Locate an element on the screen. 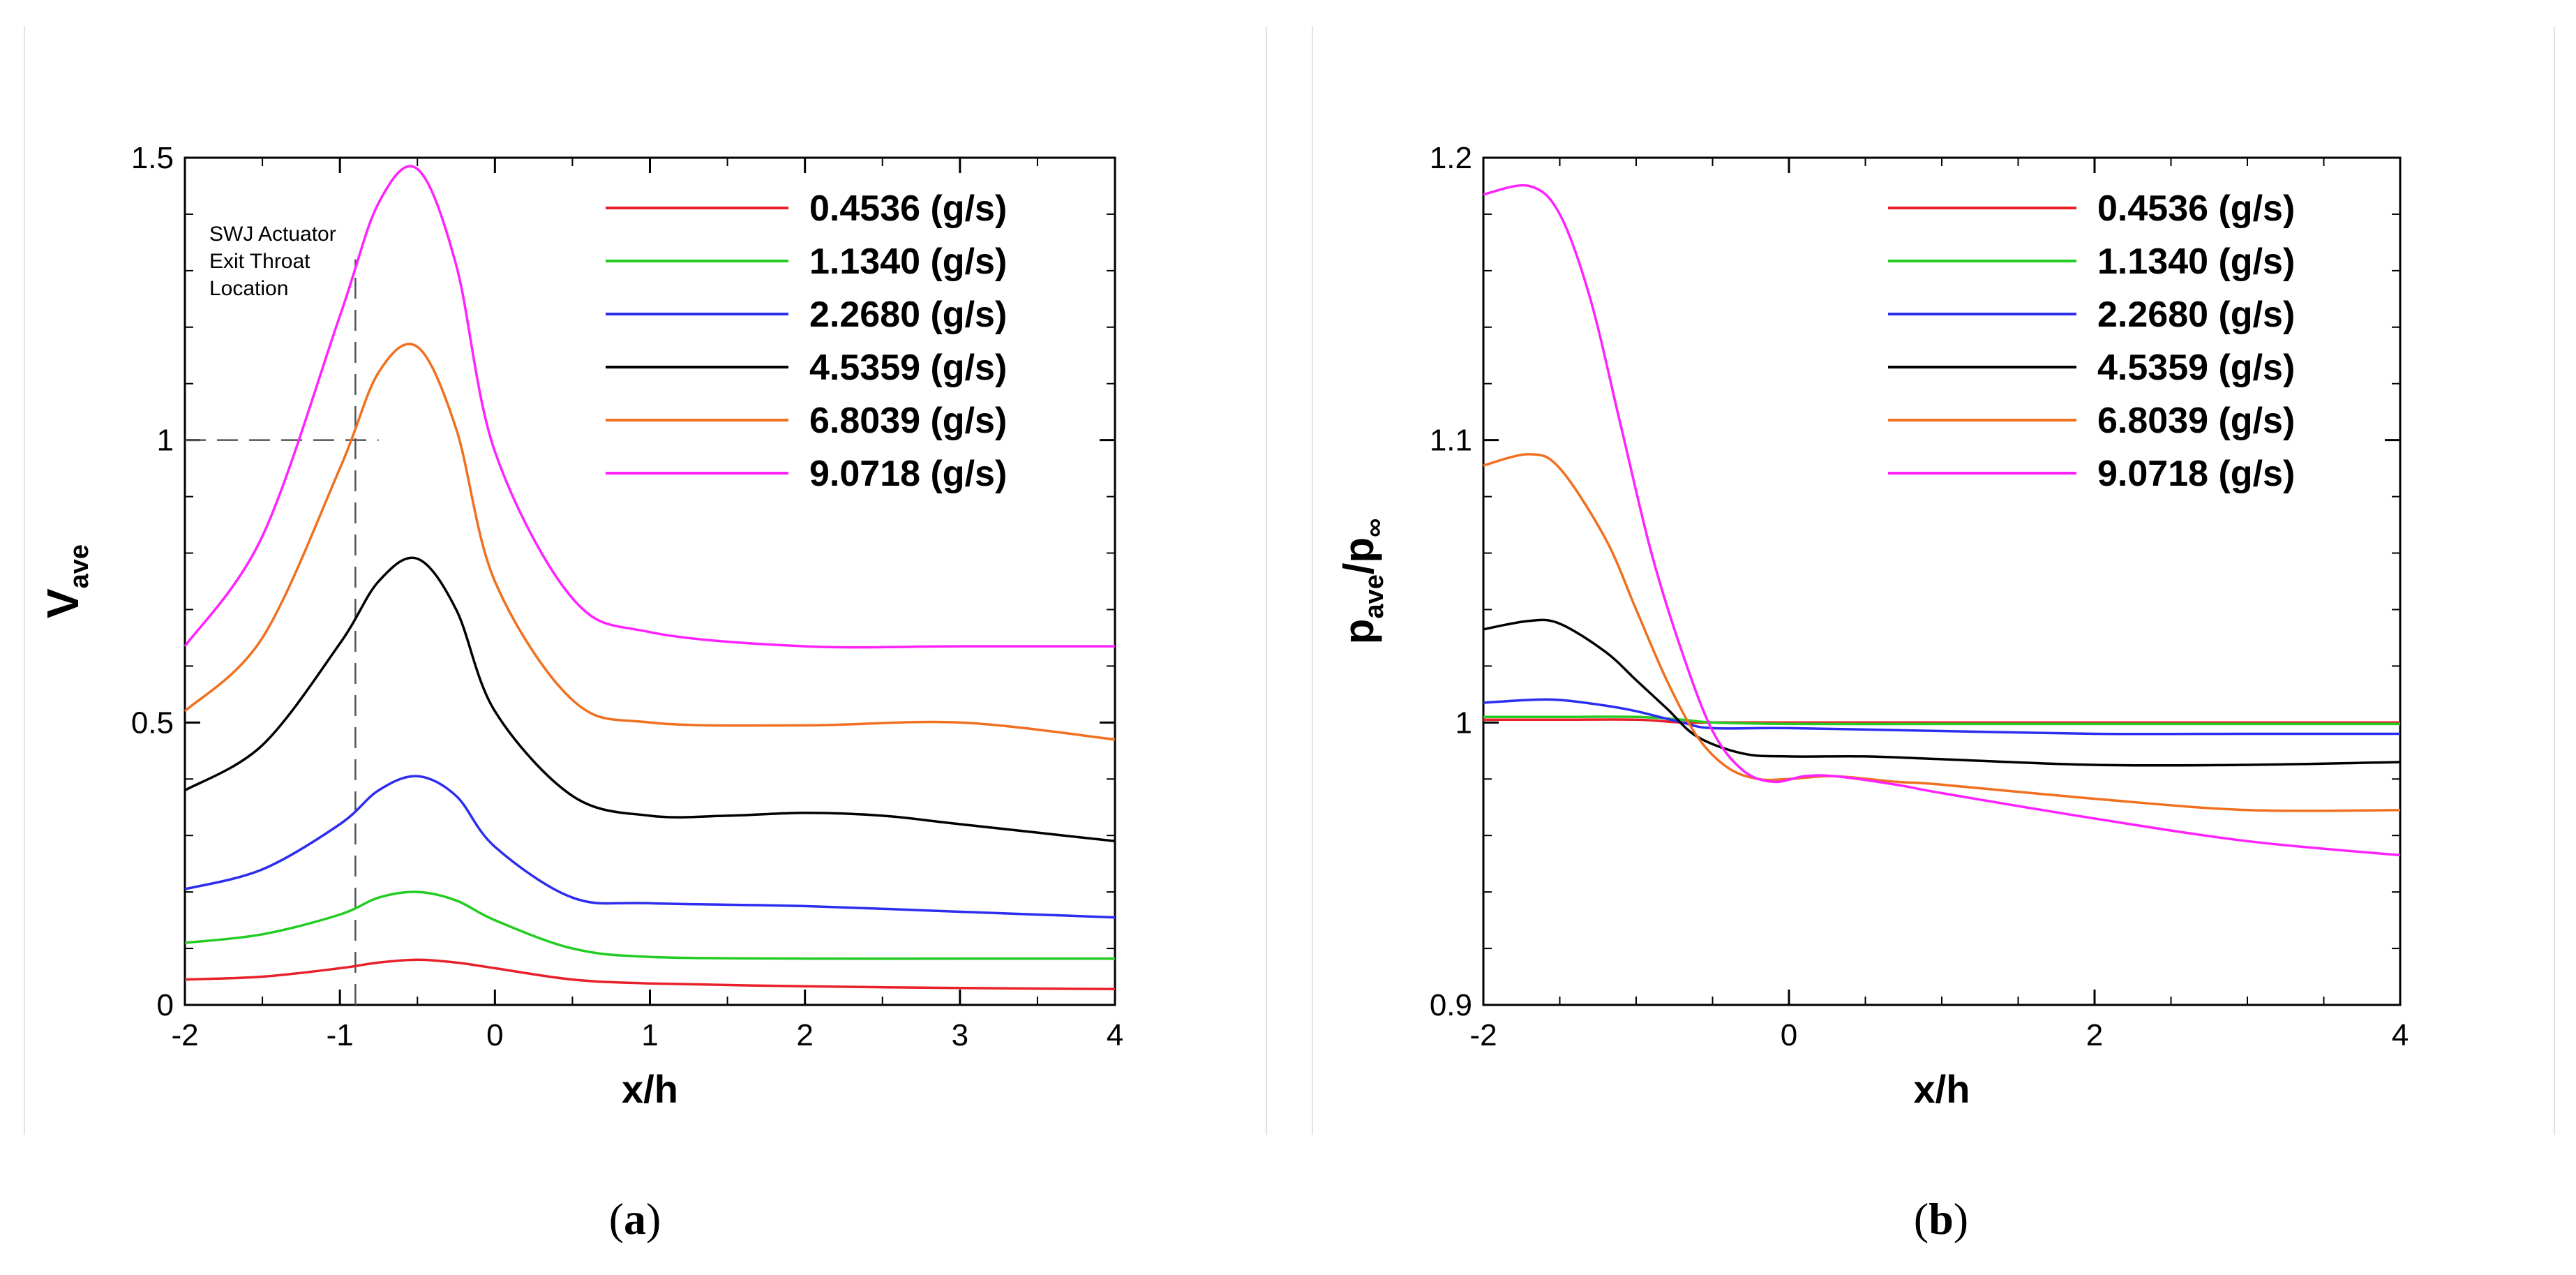  b-y-axis-label-text: pave/p∞ is located at coordinates (1362, 581).